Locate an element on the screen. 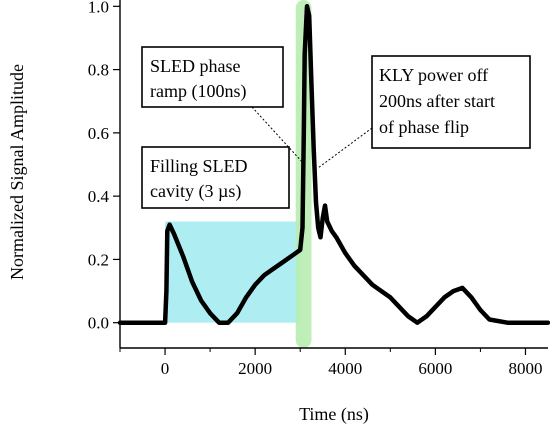 The width and height of the screenshot is (550, 434). annotation-line: KLY power off is located at coordinates (433, 75).